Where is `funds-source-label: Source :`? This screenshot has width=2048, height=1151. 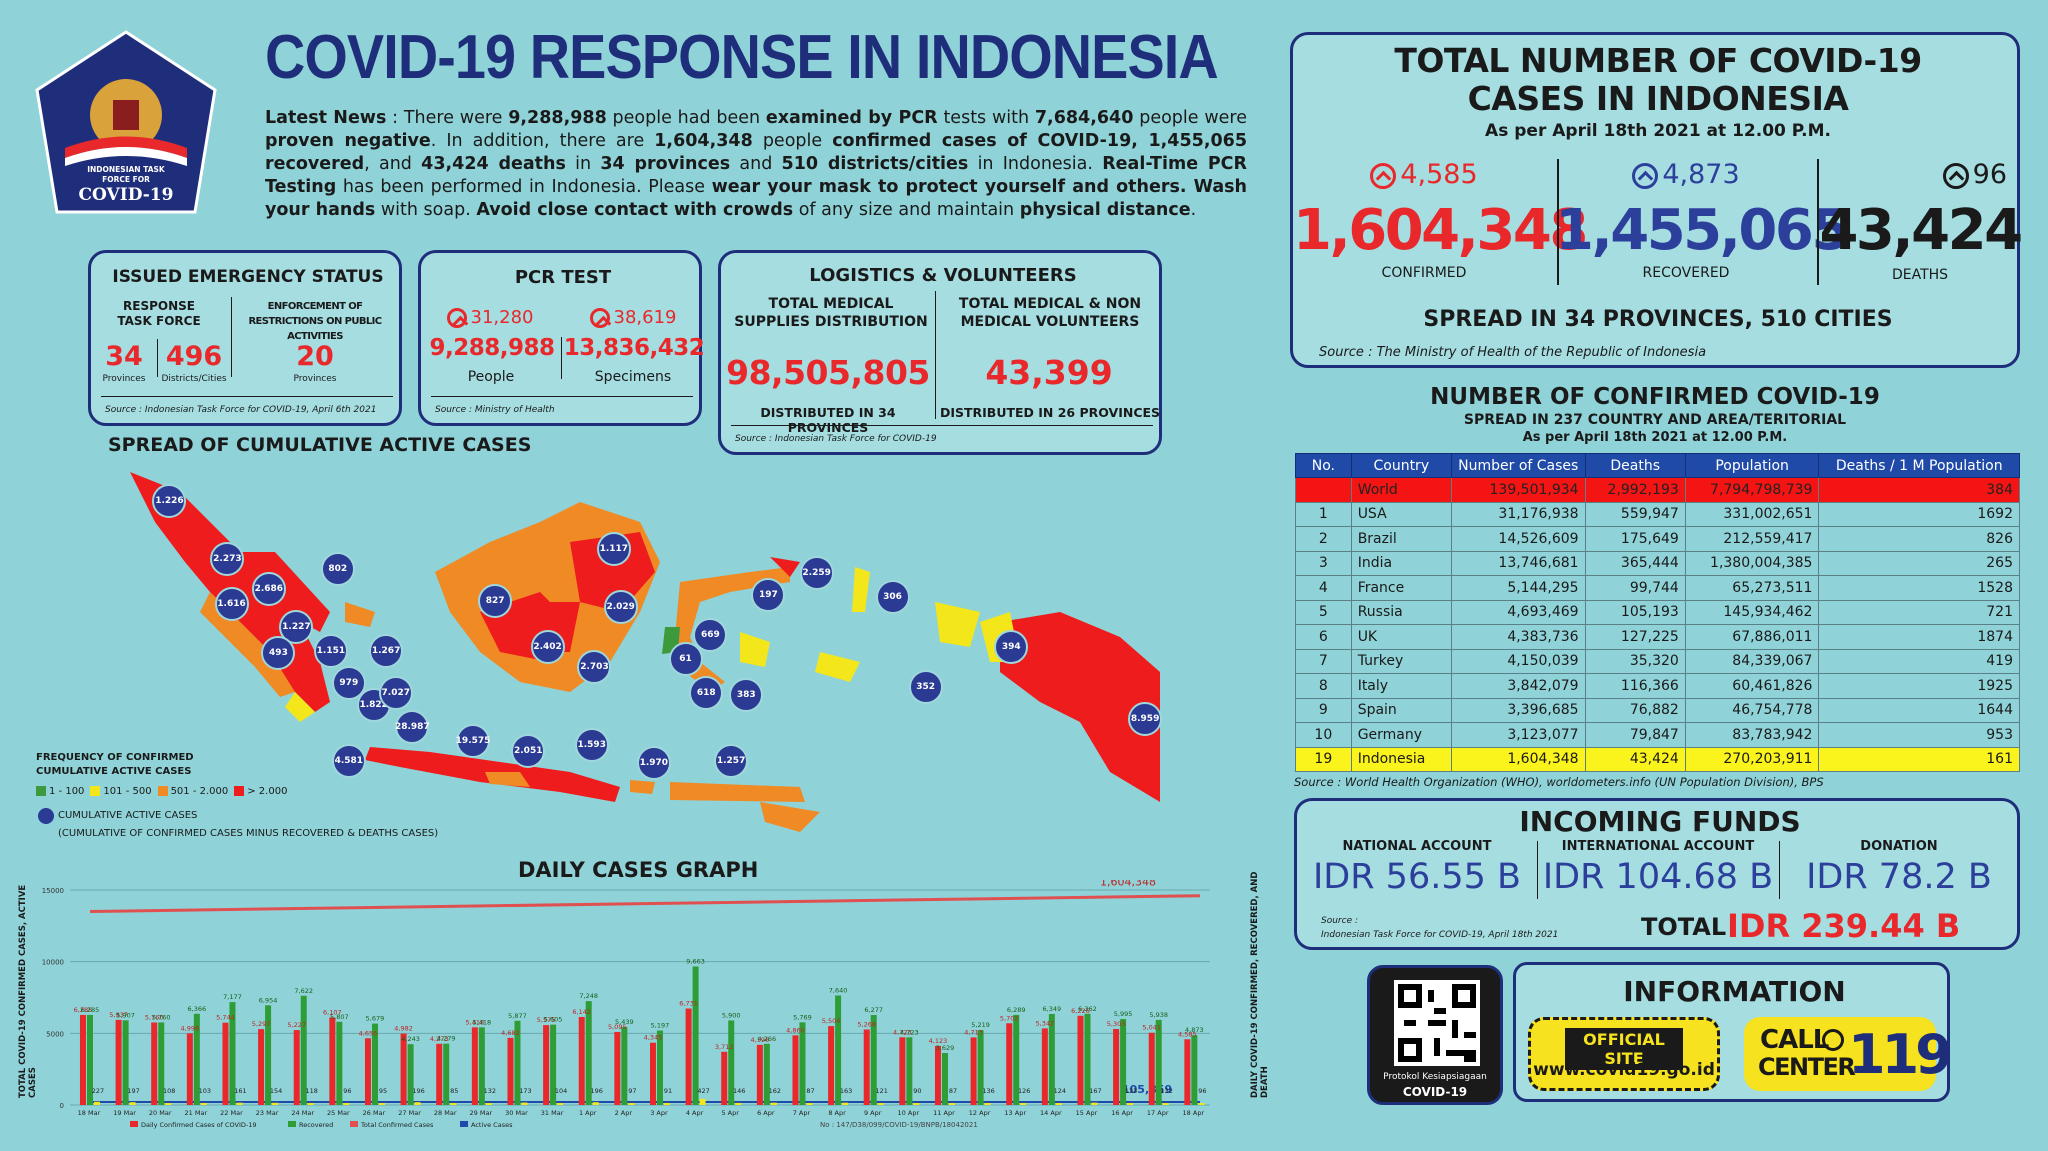 funds-source-label: Source : is located at coordinates (1340, 921).